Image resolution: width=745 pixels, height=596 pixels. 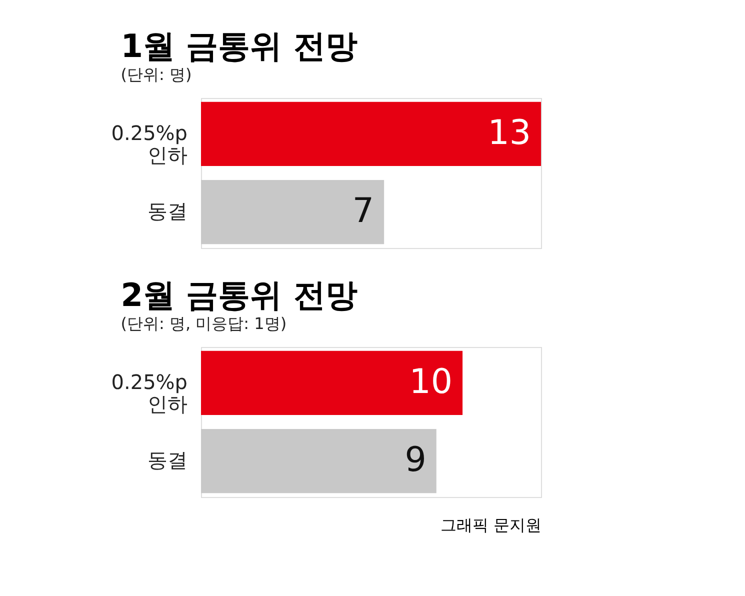 What do you see at coordinates (156, 74) in the screenshot?
I see `chart-subtitle: (단위: 명)` at bounding box center [156, 74].